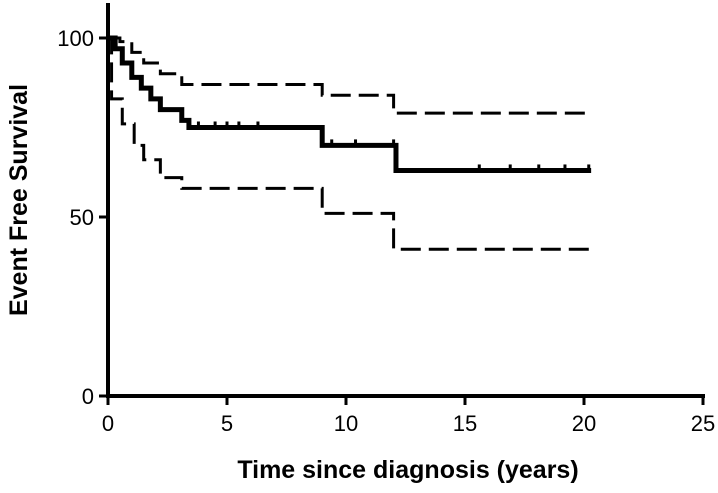 The height and width of the screenshot is (493, 718). Describe the element at coordinates (75, 38) in the screenshot. I see `y-tick-label-100: 100` at that location.